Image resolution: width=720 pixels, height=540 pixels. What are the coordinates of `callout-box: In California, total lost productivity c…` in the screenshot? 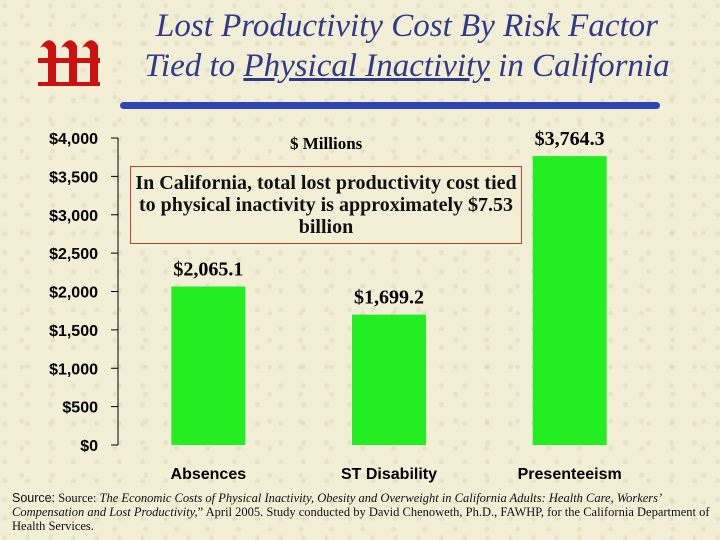 It's located at (326, 205).